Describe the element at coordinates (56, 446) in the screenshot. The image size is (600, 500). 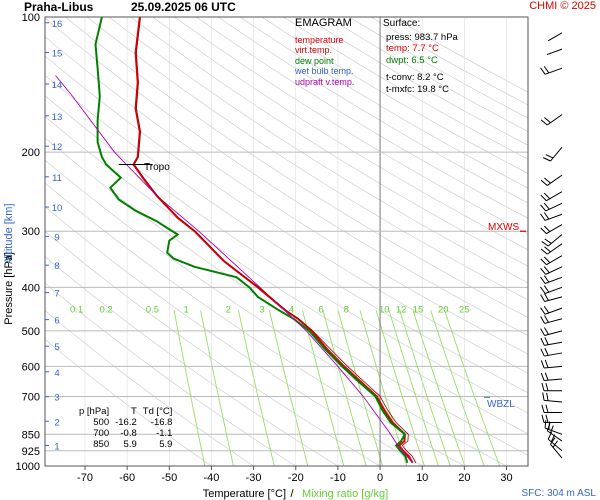
I see `altitude-tick-label: 1` at that location.